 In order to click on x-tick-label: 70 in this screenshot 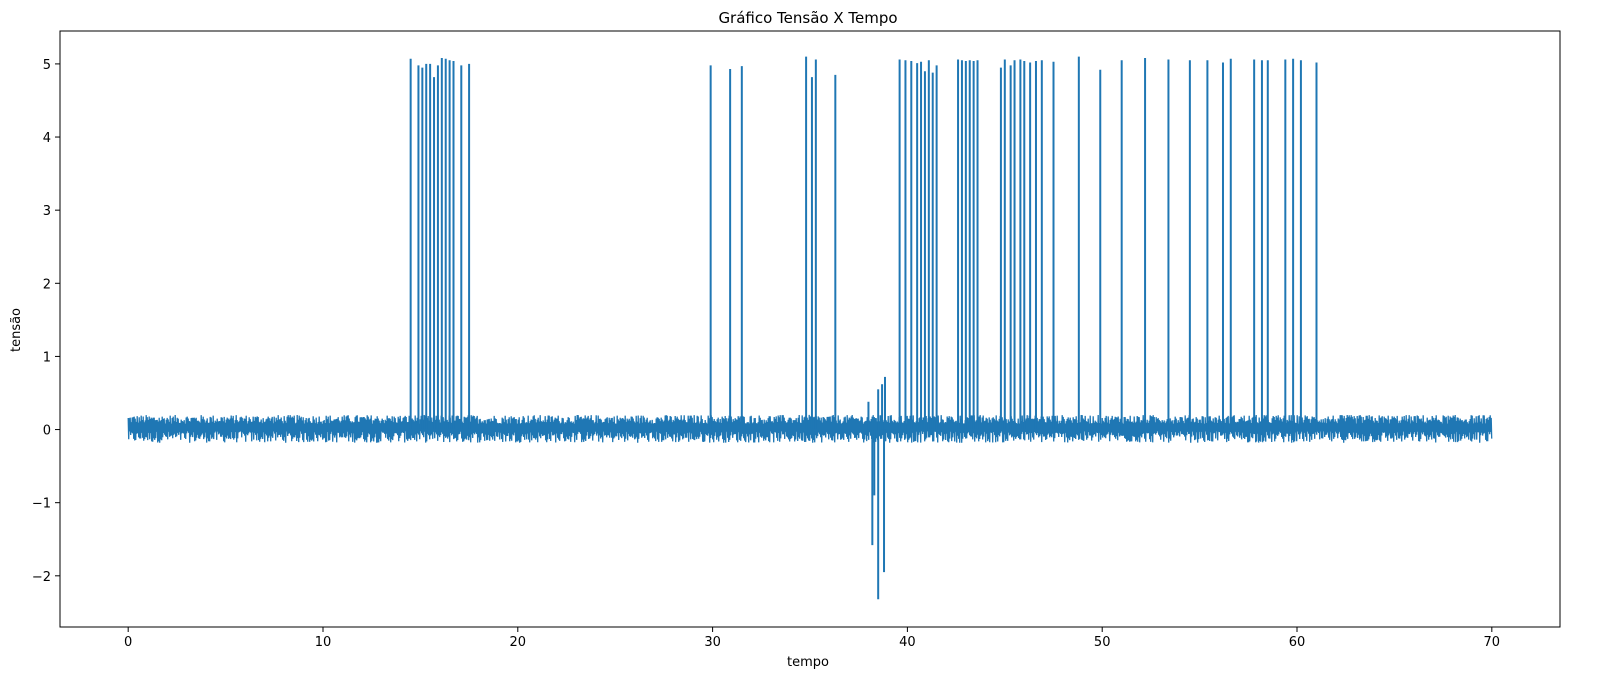, I will do `click(1492, 642)`.